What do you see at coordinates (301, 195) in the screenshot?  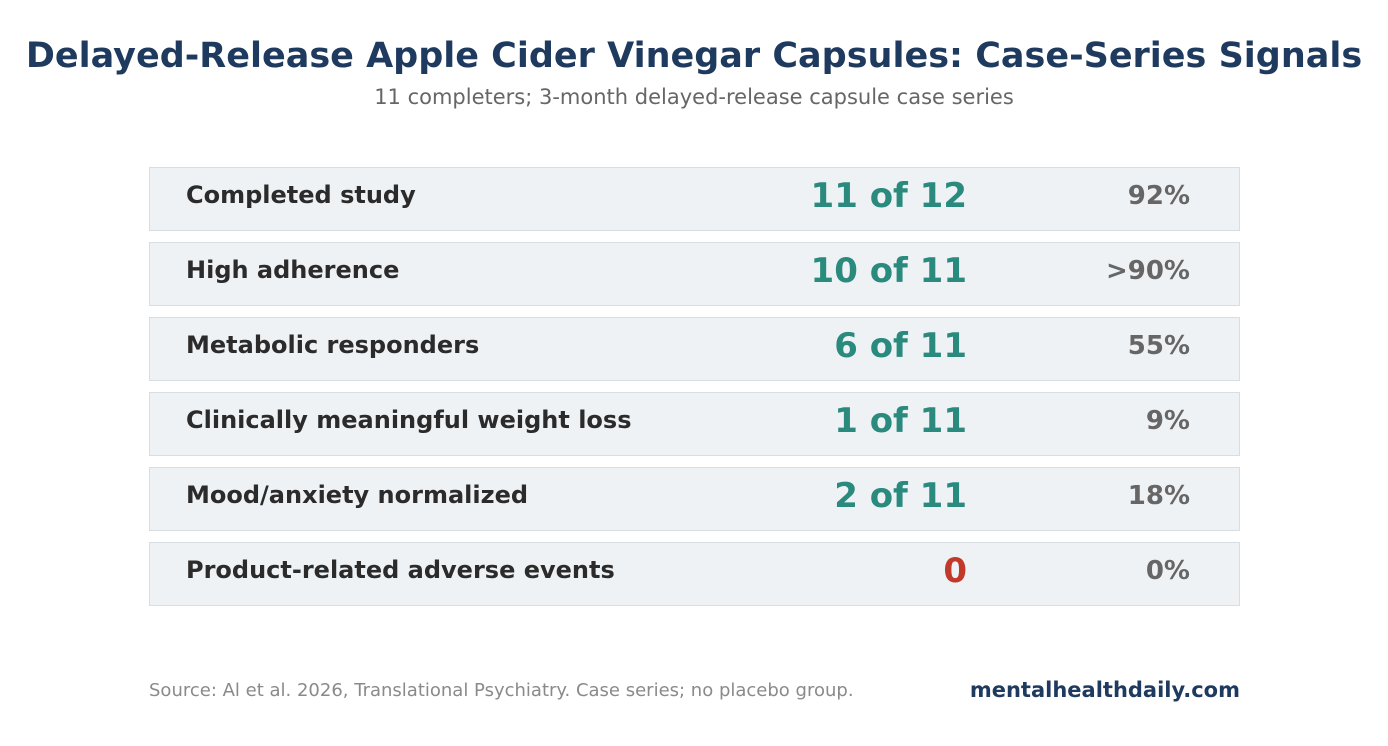 I see `outcome-label: Completed study` at bounding box center [301, 195].